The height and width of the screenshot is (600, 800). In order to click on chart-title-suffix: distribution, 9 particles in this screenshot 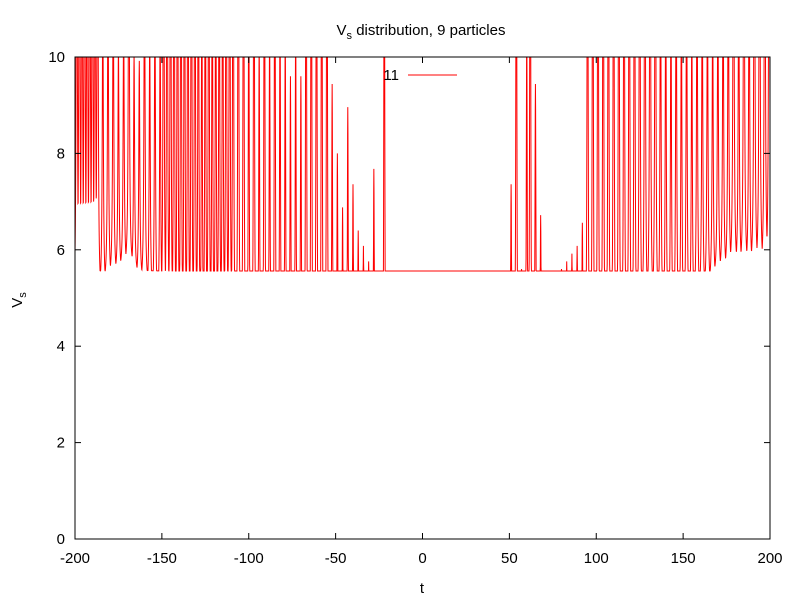, I will do `click(428, 30)`.